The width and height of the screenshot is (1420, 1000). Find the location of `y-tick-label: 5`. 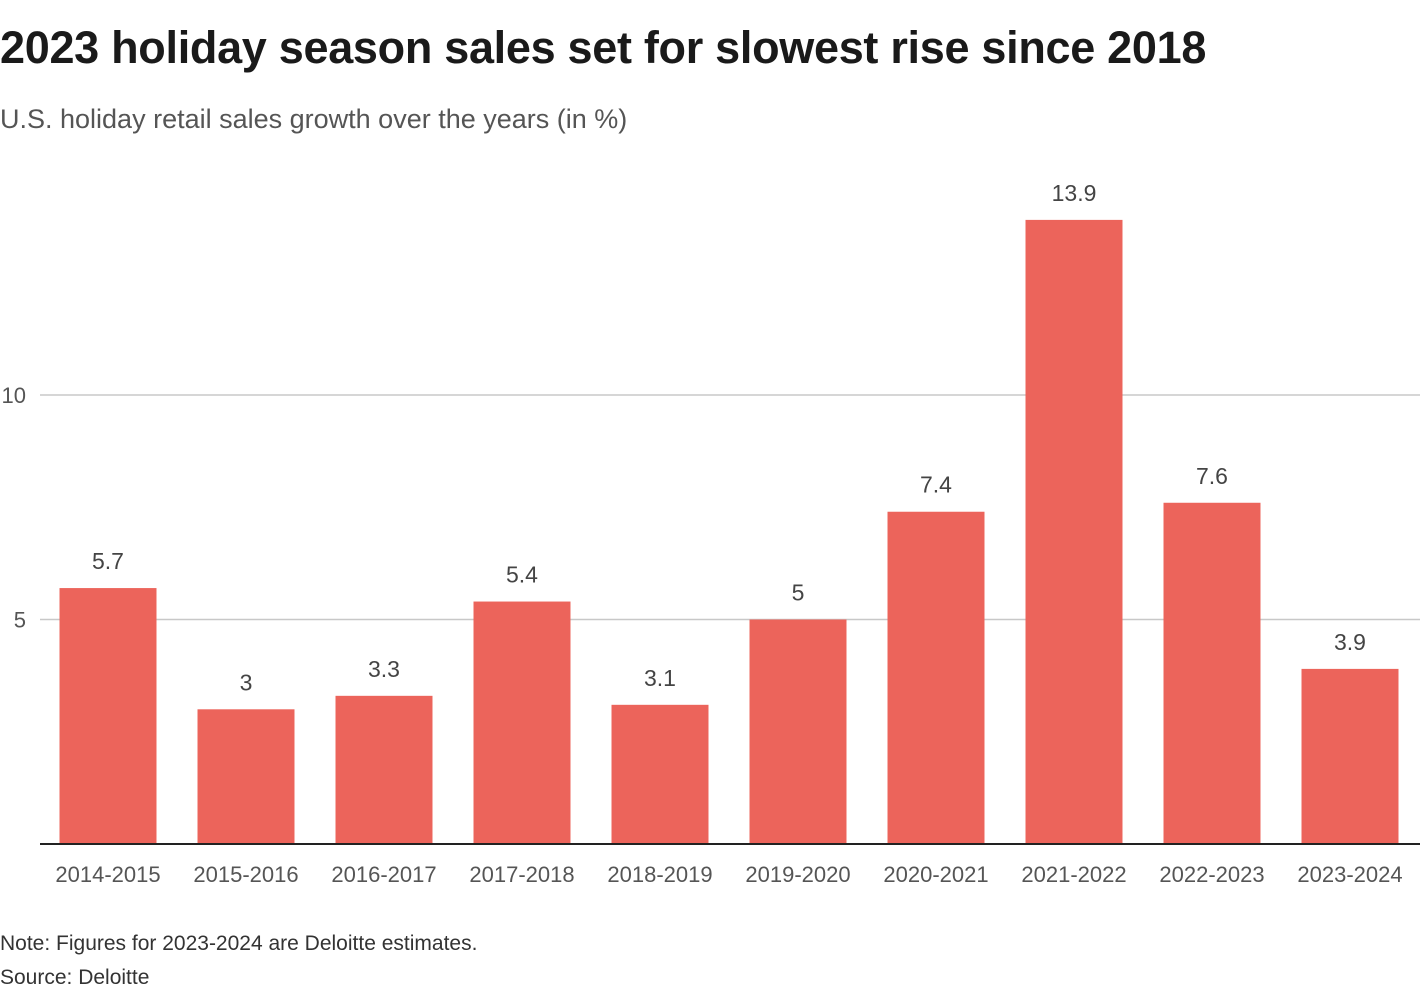

y-tick-label: 5 is located at coordinates (20, 620).